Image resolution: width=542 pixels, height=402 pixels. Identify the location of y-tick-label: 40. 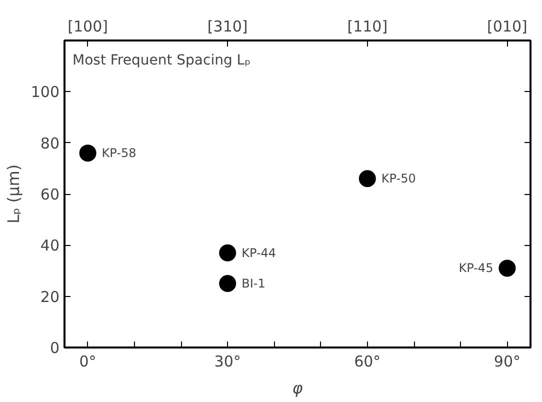
(50, 245).